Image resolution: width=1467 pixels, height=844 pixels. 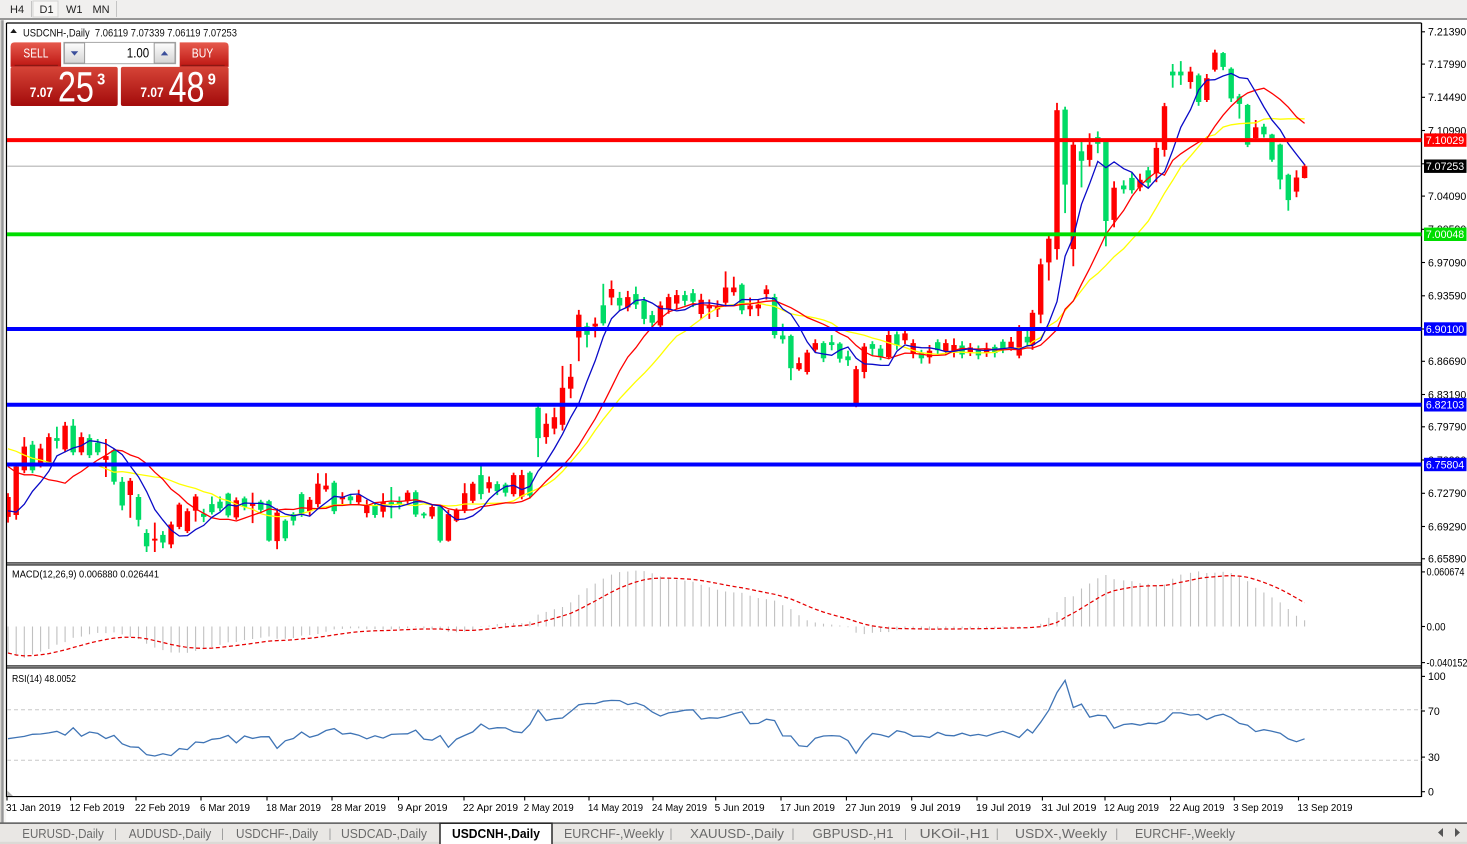 What do you see at coordinates (212, 80) in the screenshot?
I see `svg-text: 9` at bounding box center [212, 80].